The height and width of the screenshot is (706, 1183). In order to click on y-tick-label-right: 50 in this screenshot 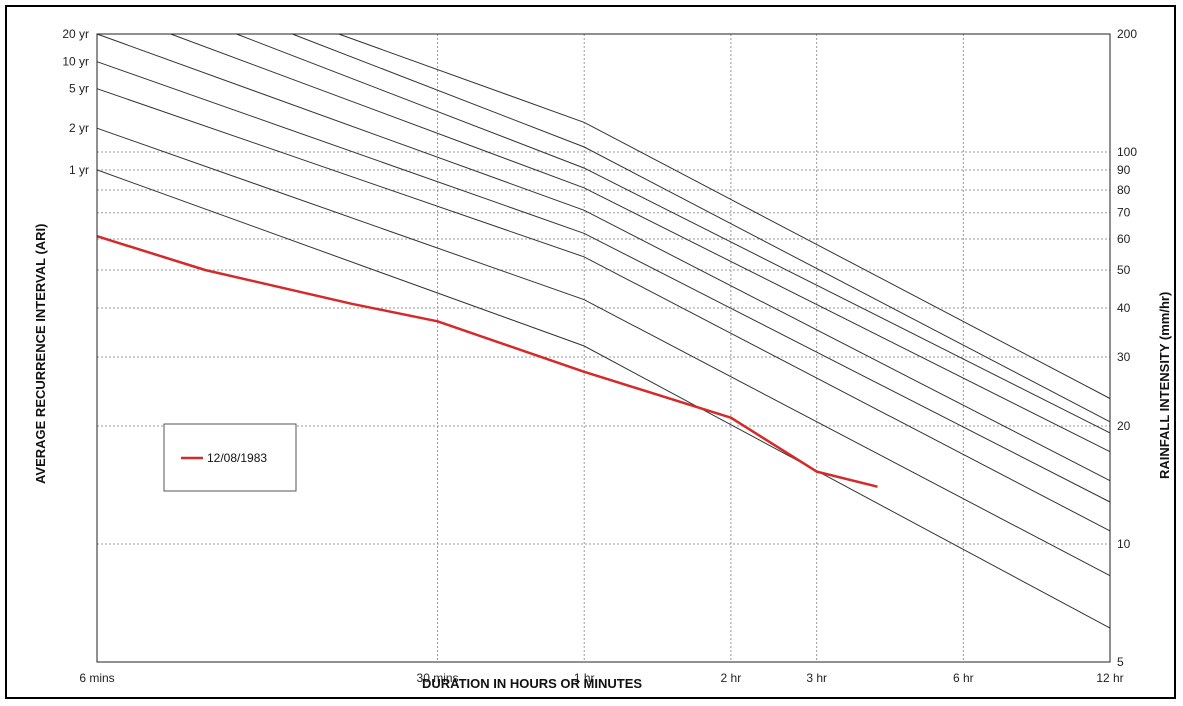, I will do `click(1124, 270)`.